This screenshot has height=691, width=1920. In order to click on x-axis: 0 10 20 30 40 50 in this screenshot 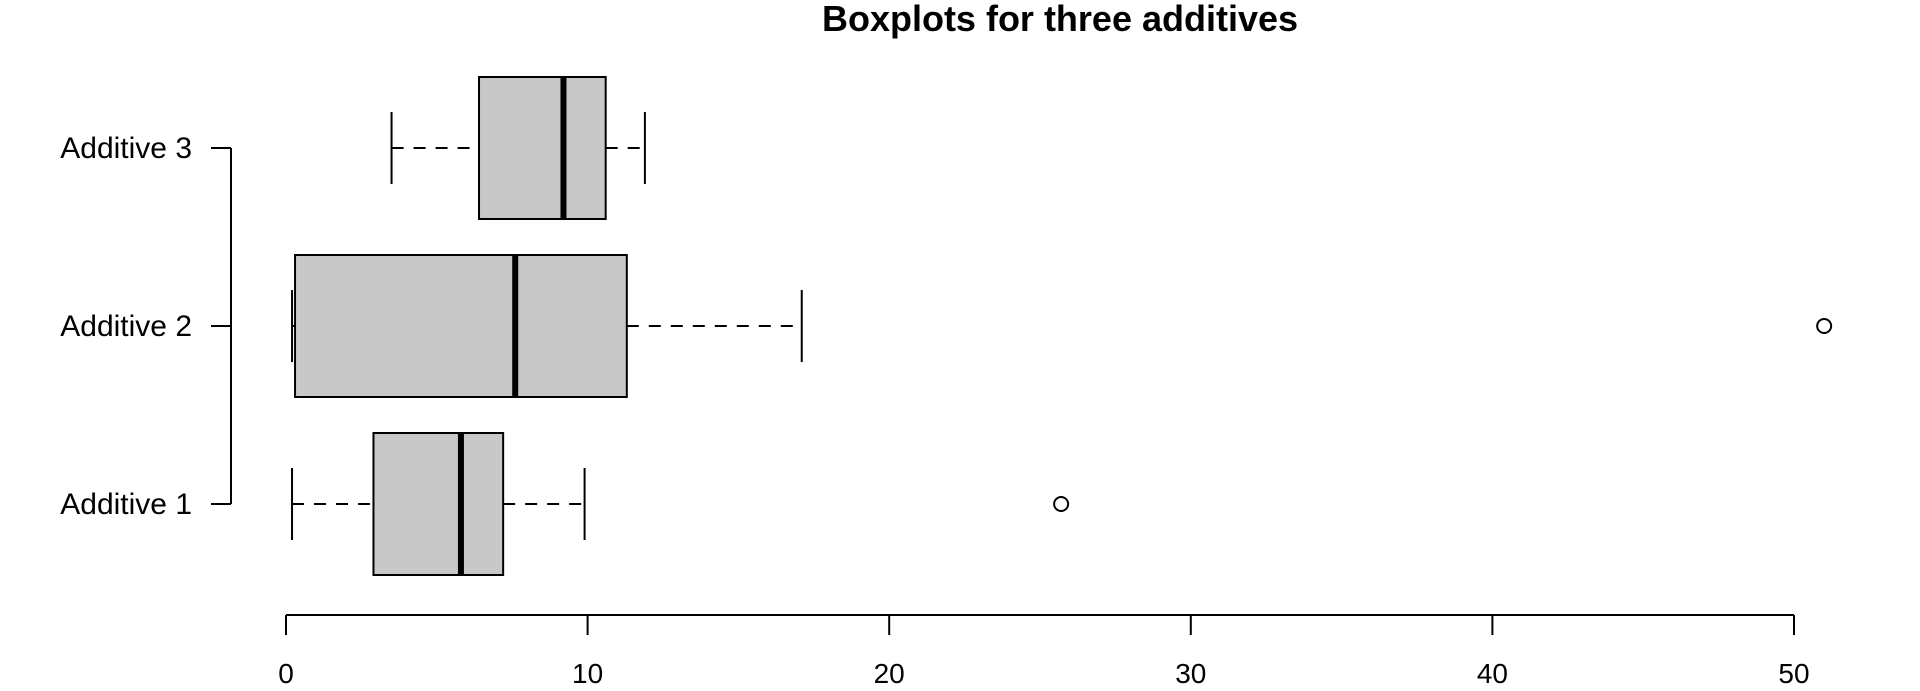, I will do `click(1044, 651)`.